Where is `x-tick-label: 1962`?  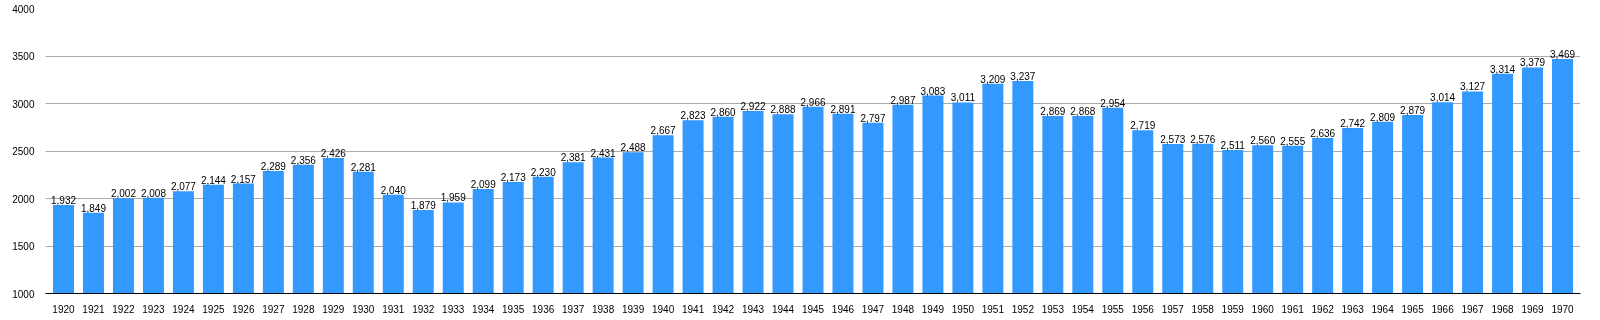 x-tick-label: 1962 is located at coordinates (1323, 309).